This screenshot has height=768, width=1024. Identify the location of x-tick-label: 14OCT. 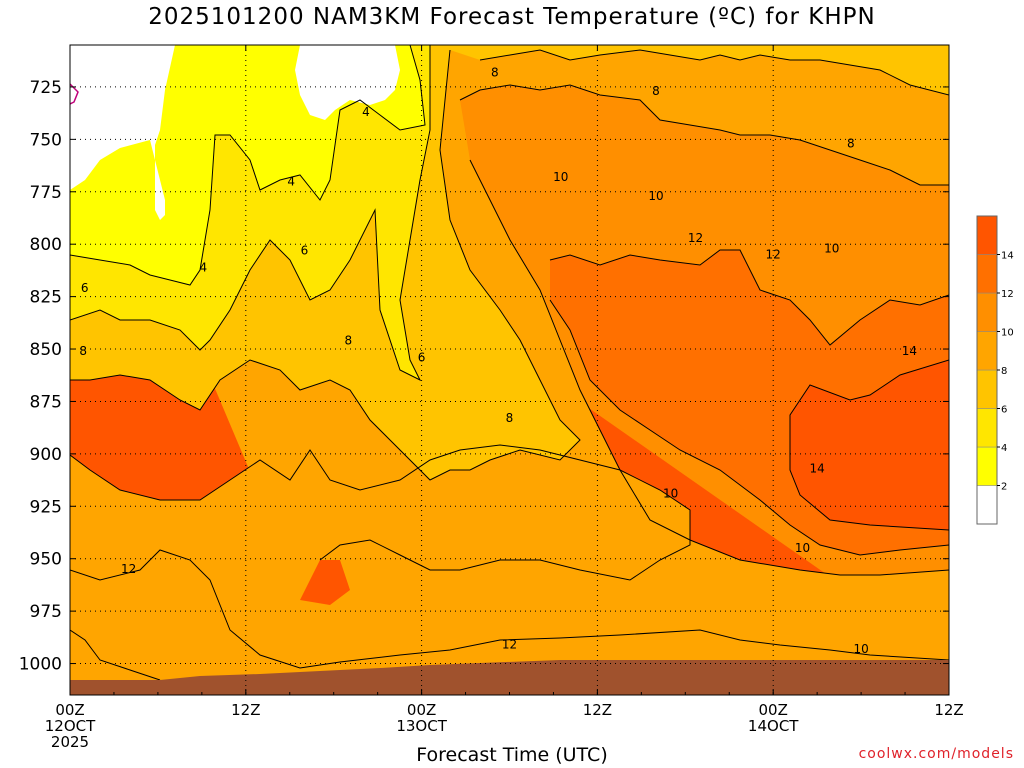
(773, 726).